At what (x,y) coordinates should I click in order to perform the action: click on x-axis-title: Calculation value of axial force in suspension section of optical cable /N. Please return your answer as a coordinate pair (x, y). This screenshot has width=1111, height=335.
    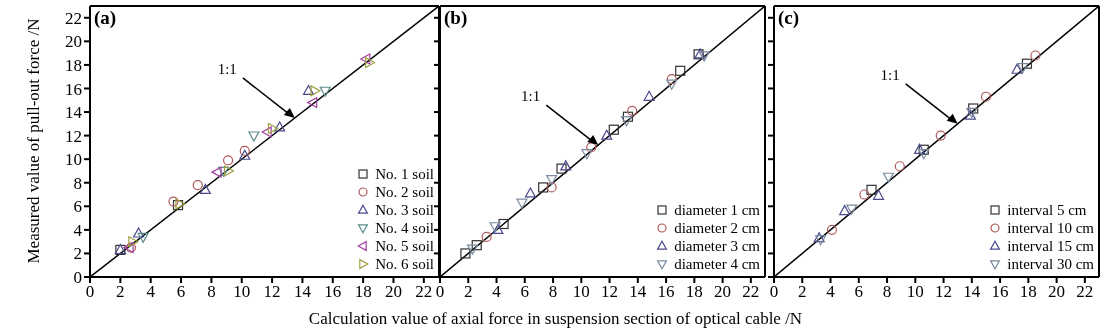
    Looking at the image, I should click on (555, 319).